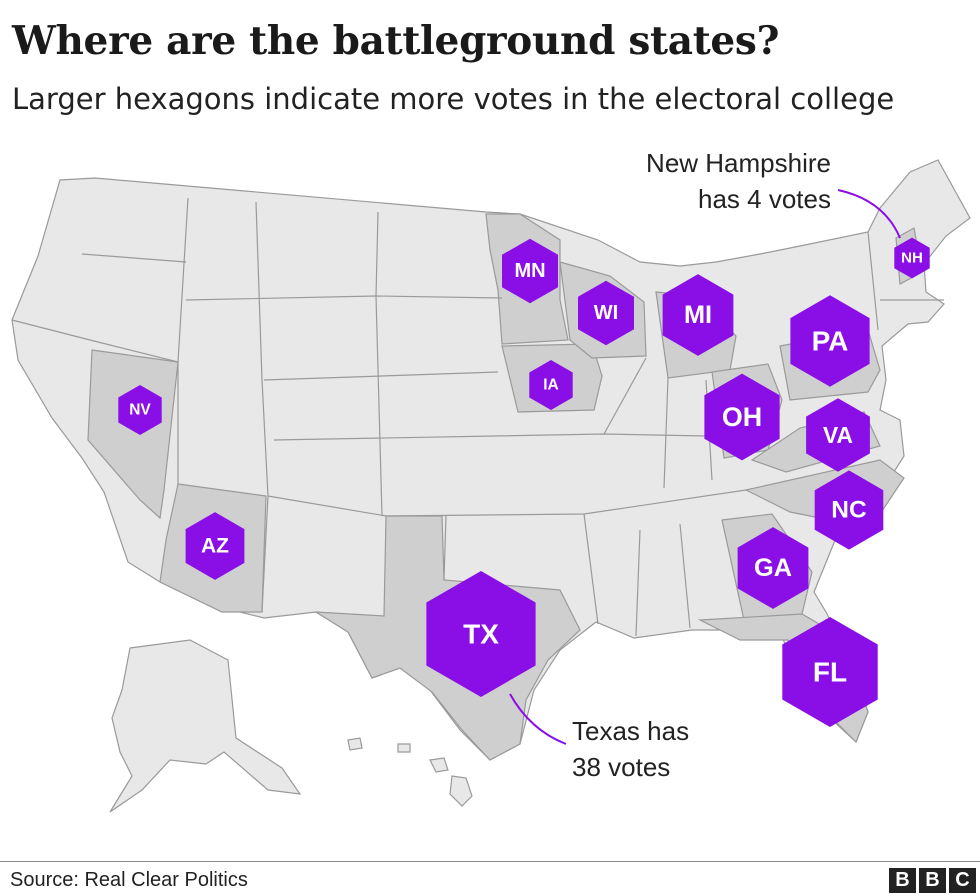 The width and height of the screenshot is (980, 895). What do you see at coordinates (764, 199) in the screenshot?
I see `nh-annotation-line2: has 4 votes` at bounding box center [764, 199].